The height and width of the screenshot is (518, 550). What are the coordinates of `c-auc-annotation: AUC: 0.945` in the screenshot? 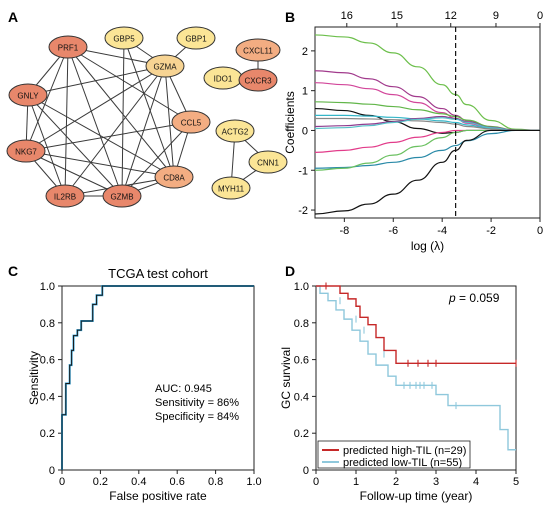 It's located at (183, 389).